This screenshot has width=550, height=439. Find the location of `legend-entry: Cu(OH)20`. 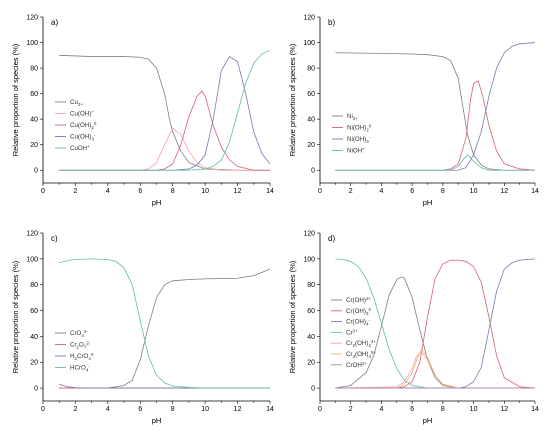

legend-entry: Cu(OH)20 is located at coordinates (83, 125).